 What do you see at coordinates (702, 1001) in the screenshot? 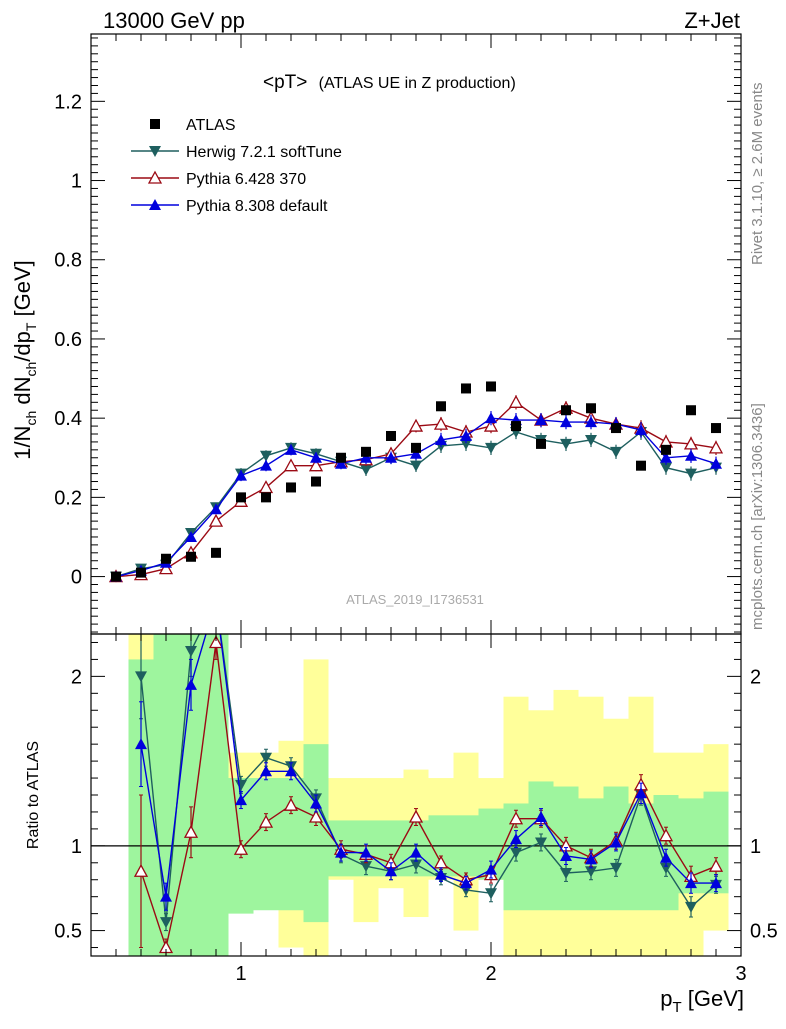
I see `x-axis-label: pT [GeV]` at bounding box center [702, 1001].